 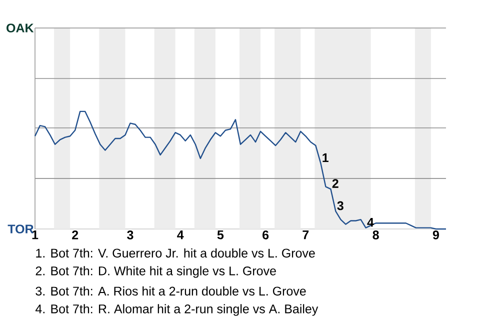 What do you see at coordinates (375, 235) in the screenshot?
I see `x-tick-label: 8` at bounding box center [375, 235].